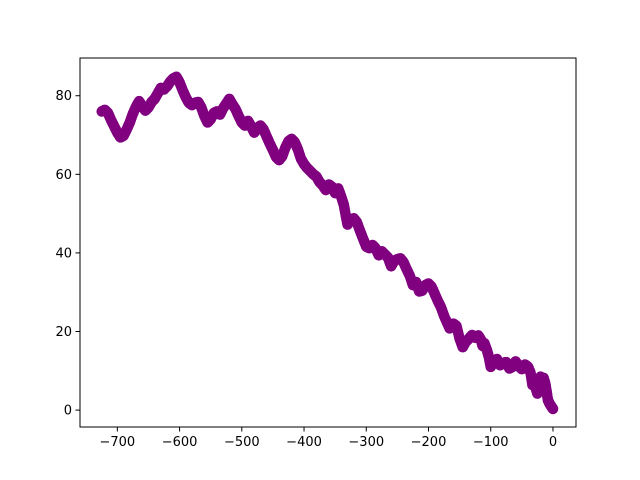  I want to click on y-tick-label: 20, so click(63, 332).